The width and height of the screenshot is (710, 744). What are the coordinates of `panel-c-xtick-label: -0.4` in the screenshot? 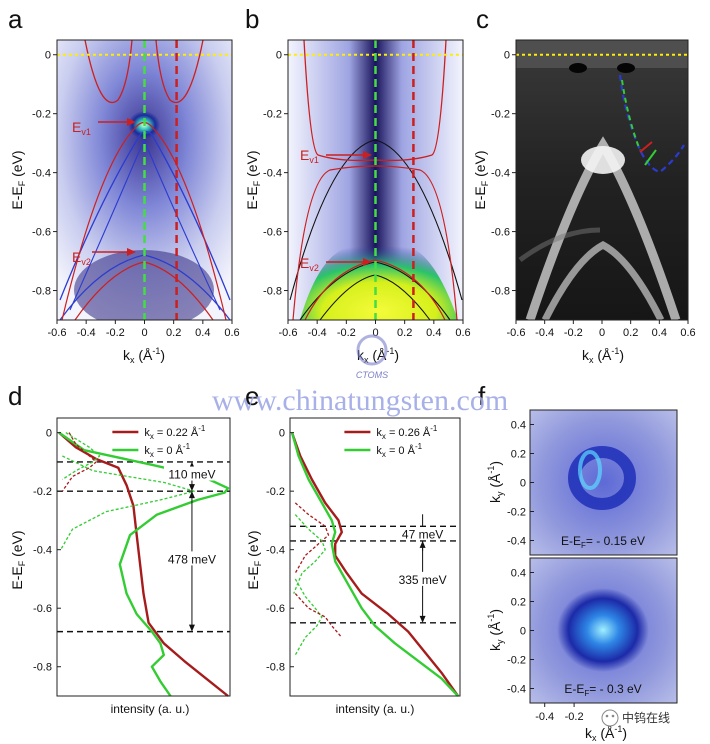 It's located at (544, 333).